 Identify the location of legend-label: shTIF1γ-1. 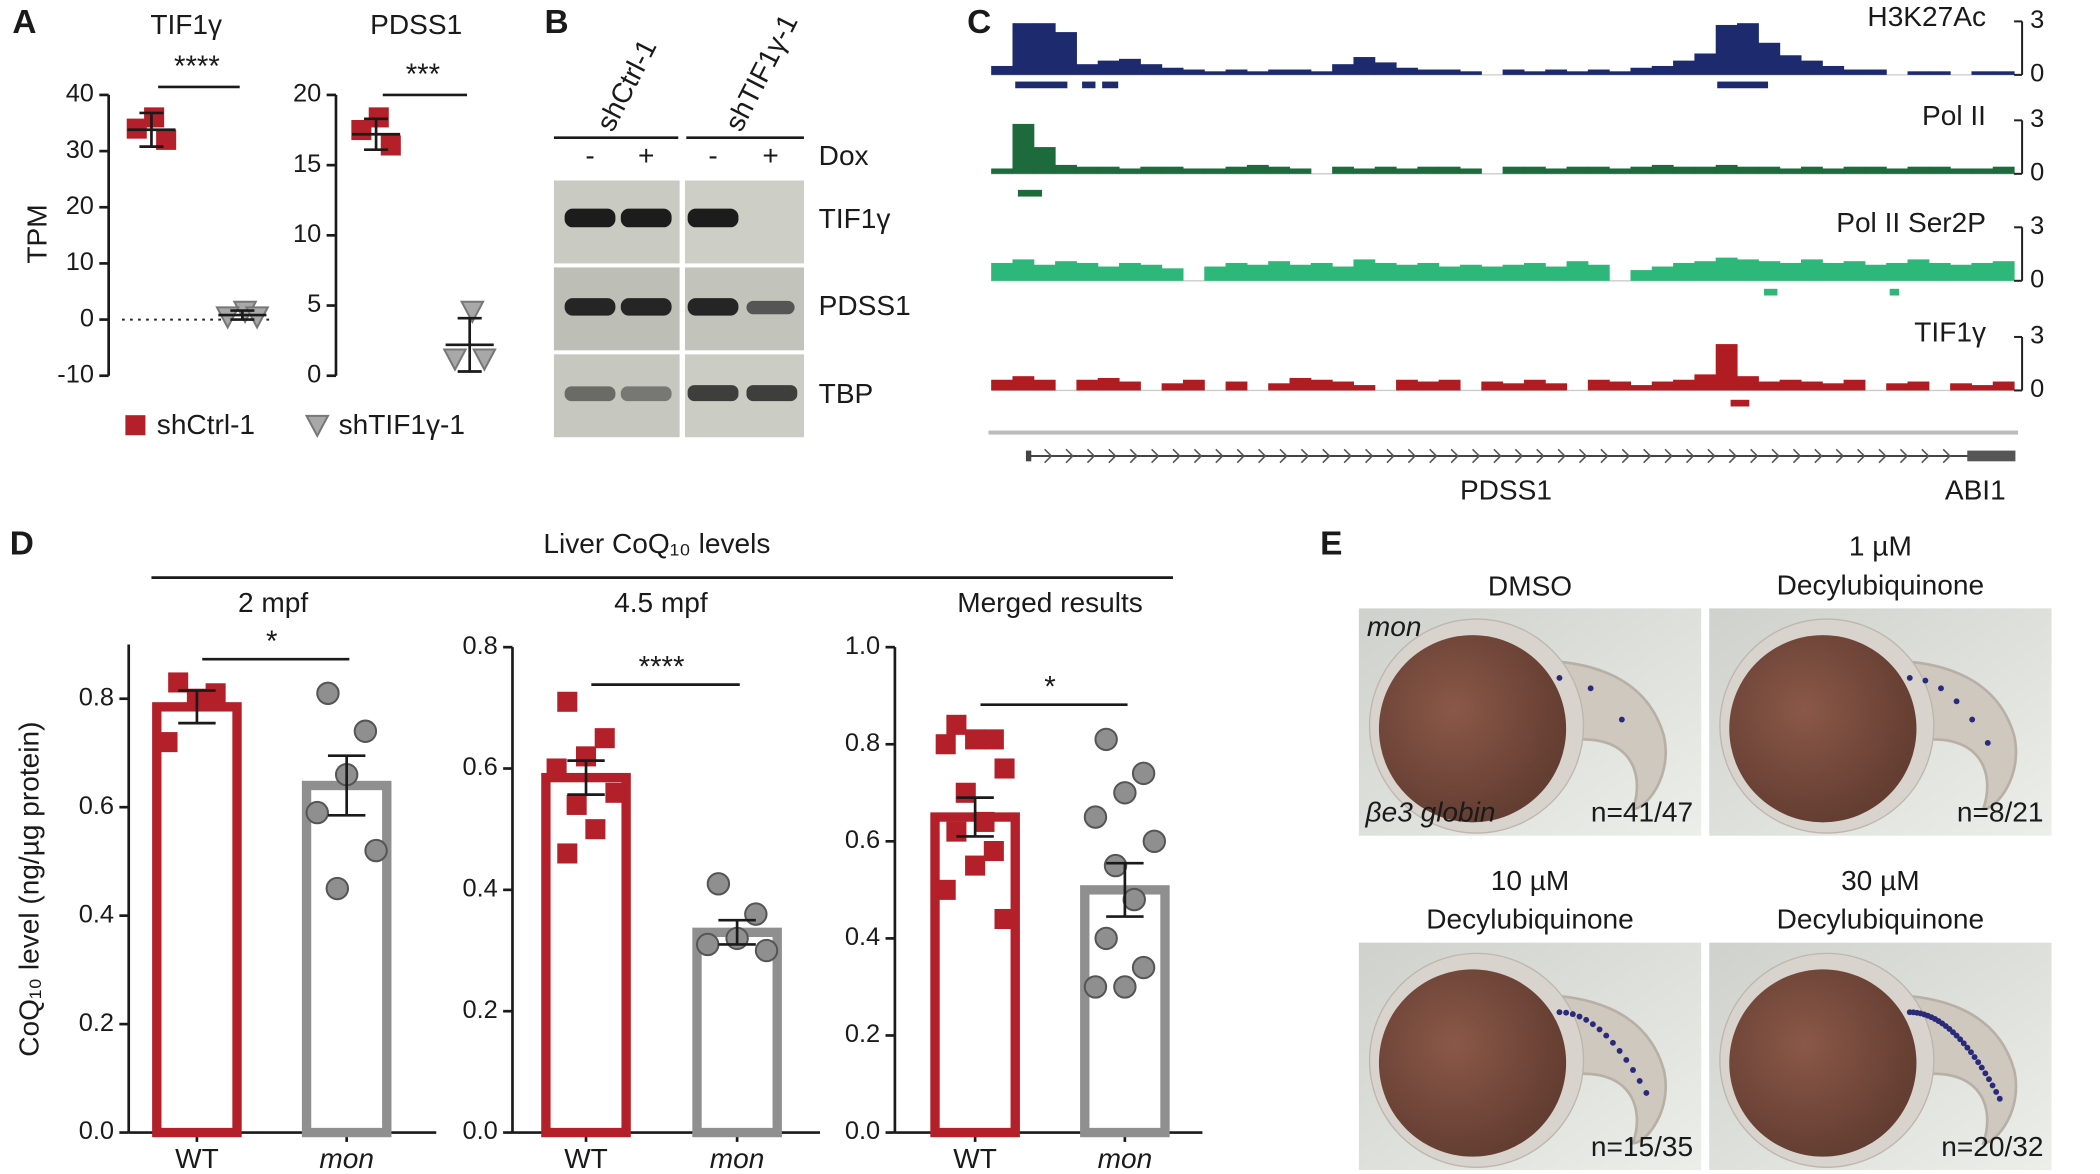
(402, 424).